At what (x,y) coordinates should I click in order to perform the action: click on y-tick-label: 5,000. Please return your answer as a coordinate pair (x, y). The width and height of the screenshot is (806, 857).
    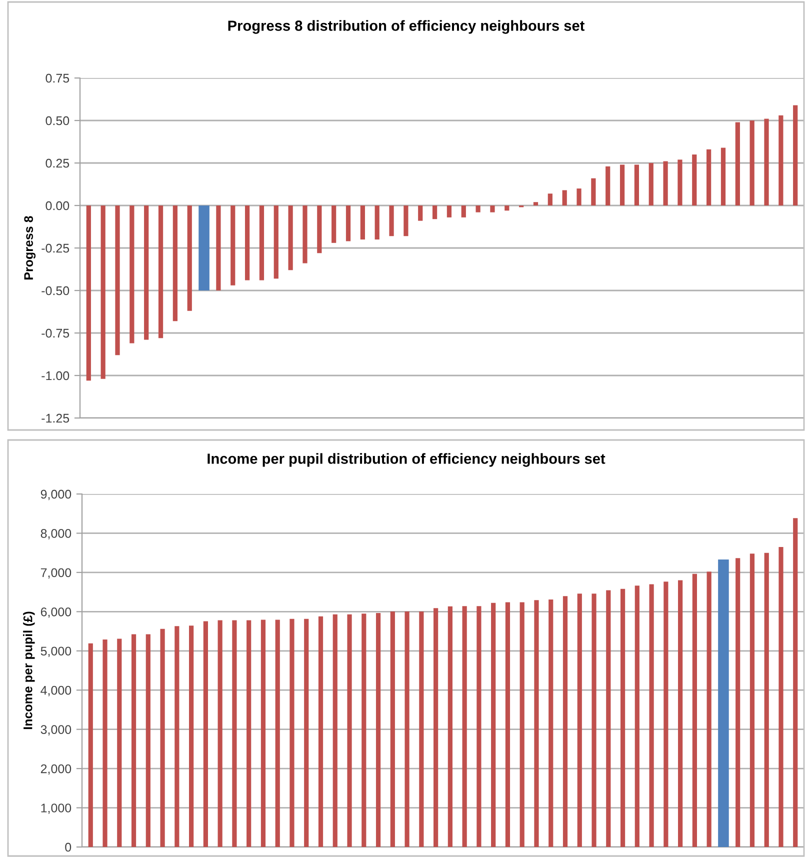
    Looking at the image, I should click on (56, 652).